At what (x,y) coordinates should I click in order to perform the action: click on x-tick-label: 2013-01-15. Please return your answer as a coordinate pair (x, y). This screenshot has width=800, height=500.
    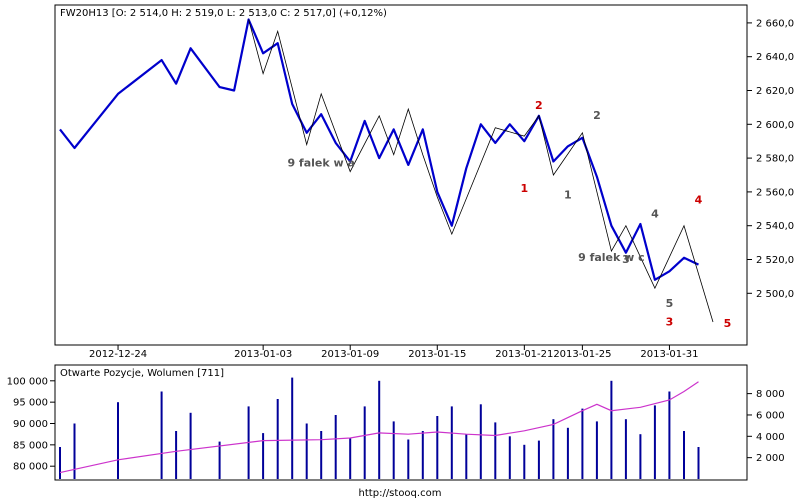
    Looking at the image, I should click on (437, 354).